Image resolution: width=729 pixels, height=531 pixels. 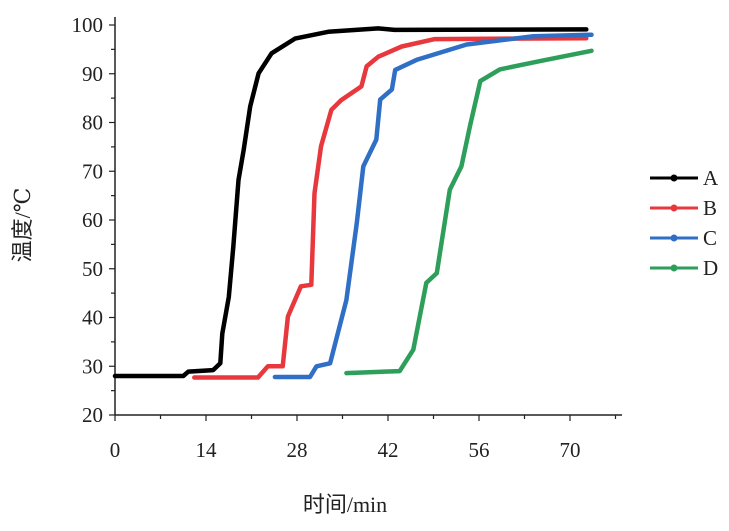 I want to click on y-tick-label: 100, so click(x=88, y=25).